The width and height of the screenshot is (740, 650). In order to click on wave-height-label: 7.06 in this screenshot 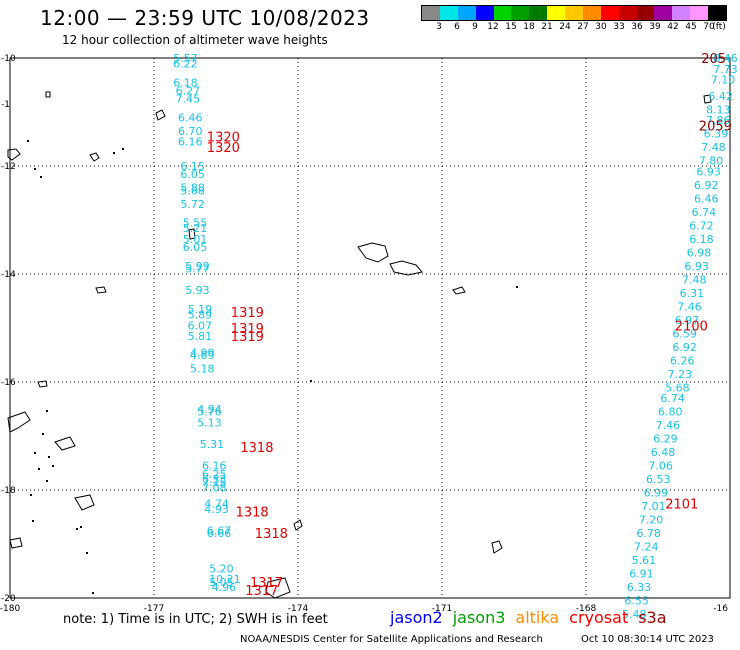, I will do `click(660, 466)`.